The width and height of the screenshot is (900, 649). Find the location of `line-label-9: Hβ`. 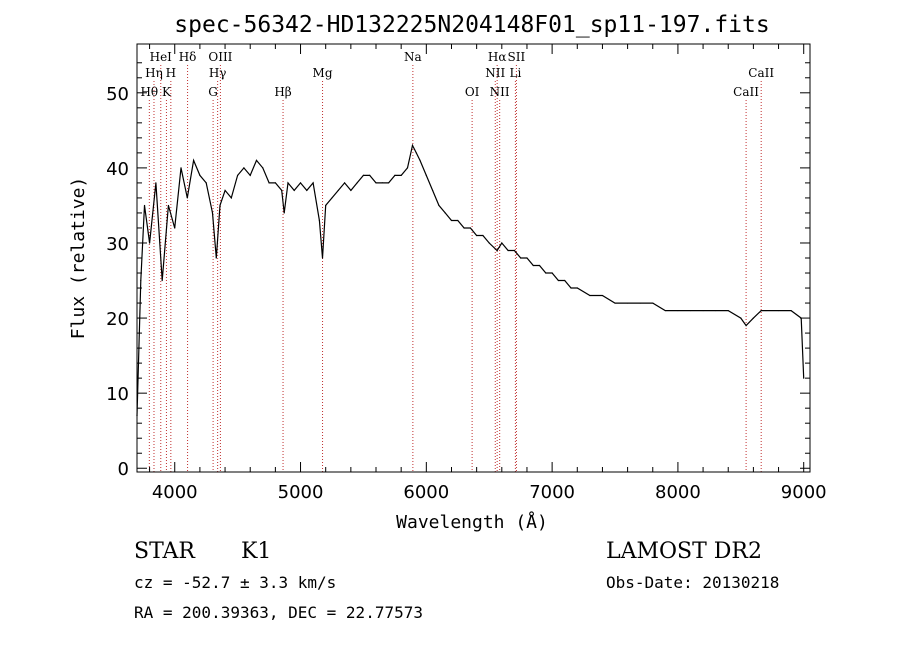

line-label-9: Hβ is located at coordinates (282, 92).